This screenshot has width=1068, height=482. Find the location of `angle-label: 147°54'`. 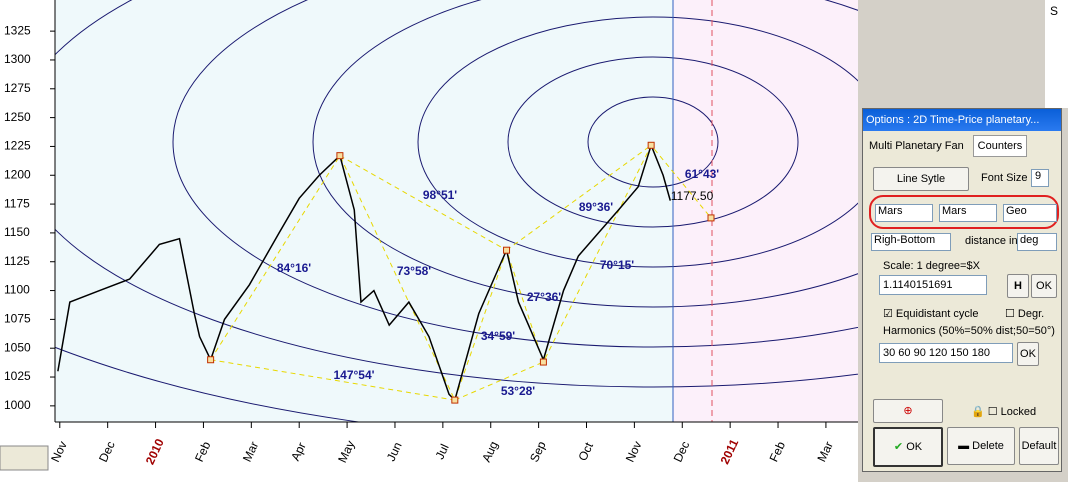

angle-label: 147°54' is located at coordinates (353, 375).